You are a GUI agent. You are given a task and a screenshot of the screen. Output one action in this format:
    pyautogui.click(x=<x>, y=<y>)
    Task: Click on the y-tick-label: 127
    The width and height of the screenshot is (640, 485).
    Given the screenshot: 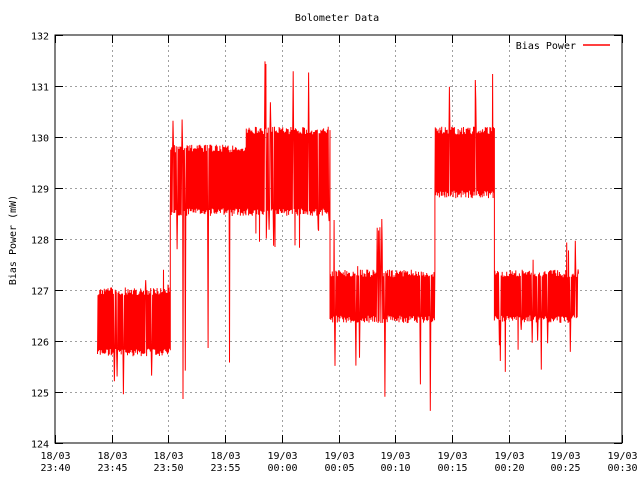 What is the action you would take?
    pyautogui.click(x=40, y=292)
    